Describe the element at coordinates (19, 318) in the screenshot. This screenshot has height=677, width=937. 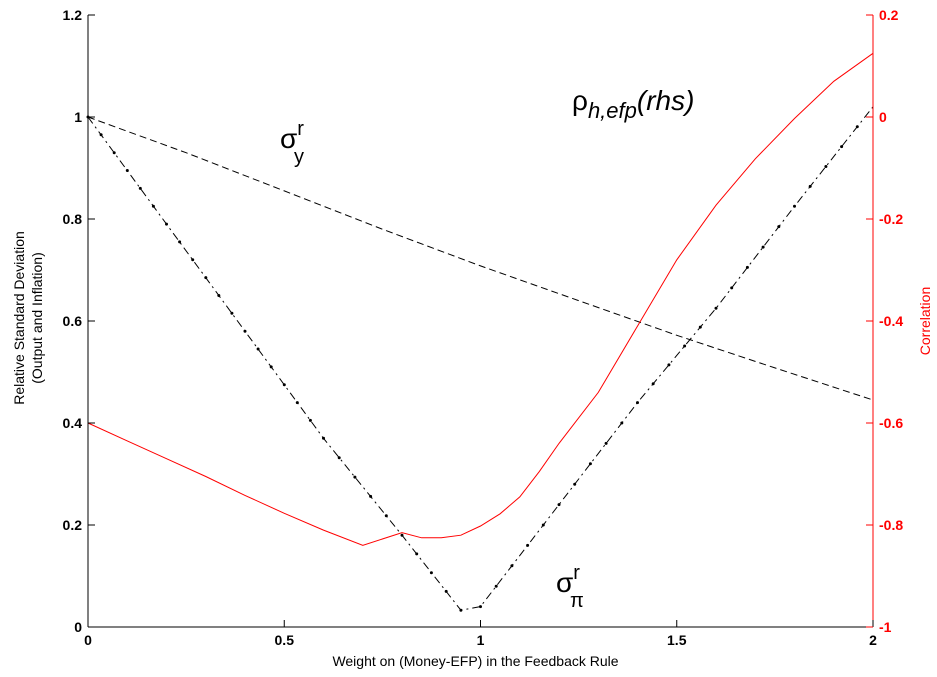
I see `left-axis-label-line: Relative Standard Deviation` at that location.